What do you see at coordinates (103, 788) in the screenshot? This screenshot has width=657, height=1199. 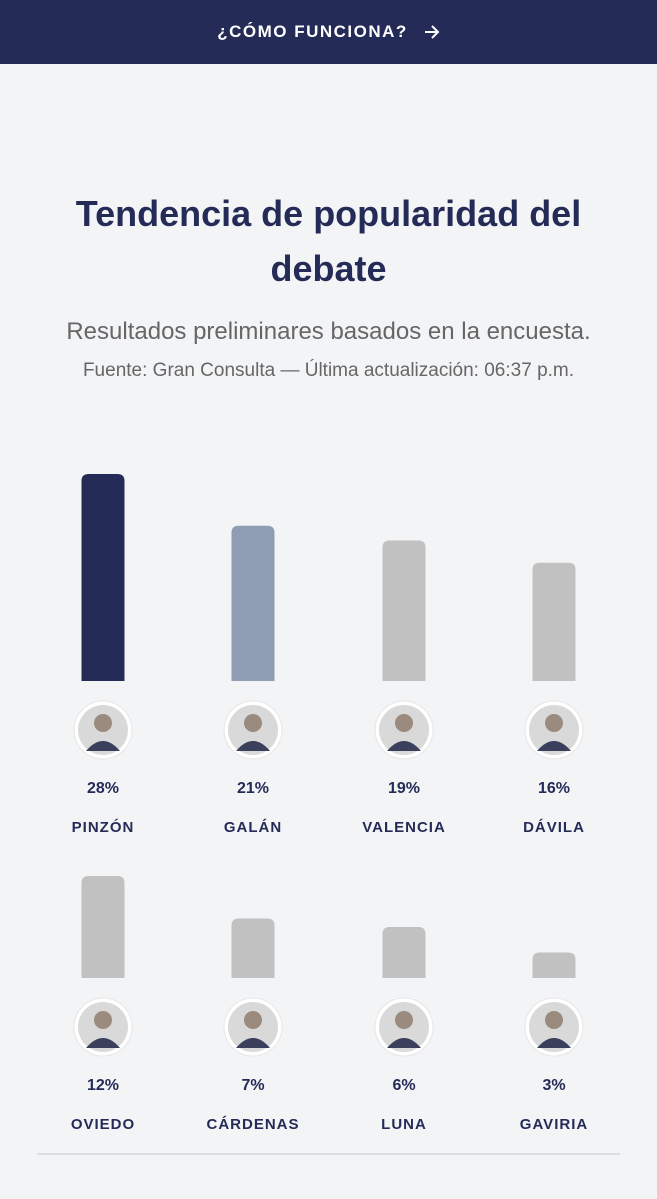 I see `value-label: 28%` at bounding box center [103, 788].